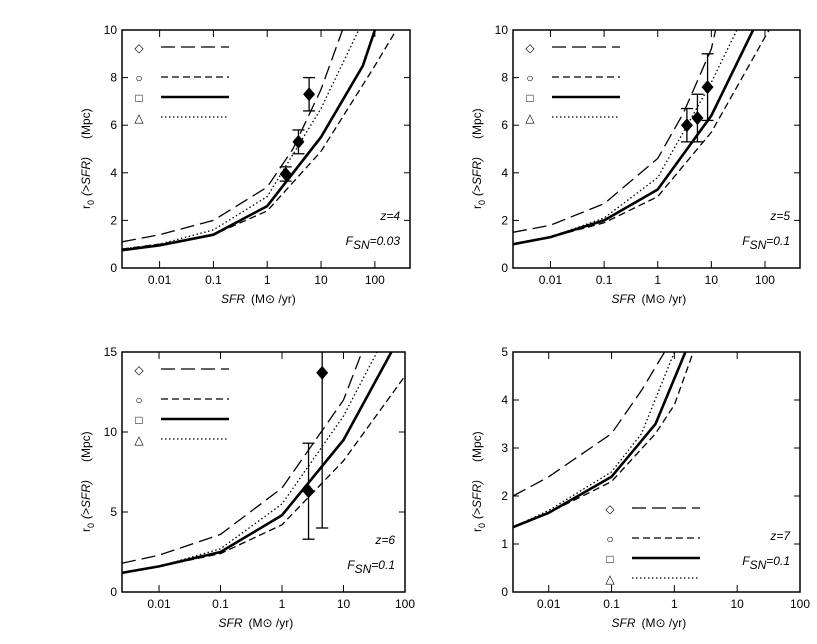 This screenshot has width=817, height=644. Describe the element at coordinates (504, 448) in the screenshot. I see `y-tick-label: 3` at that location.